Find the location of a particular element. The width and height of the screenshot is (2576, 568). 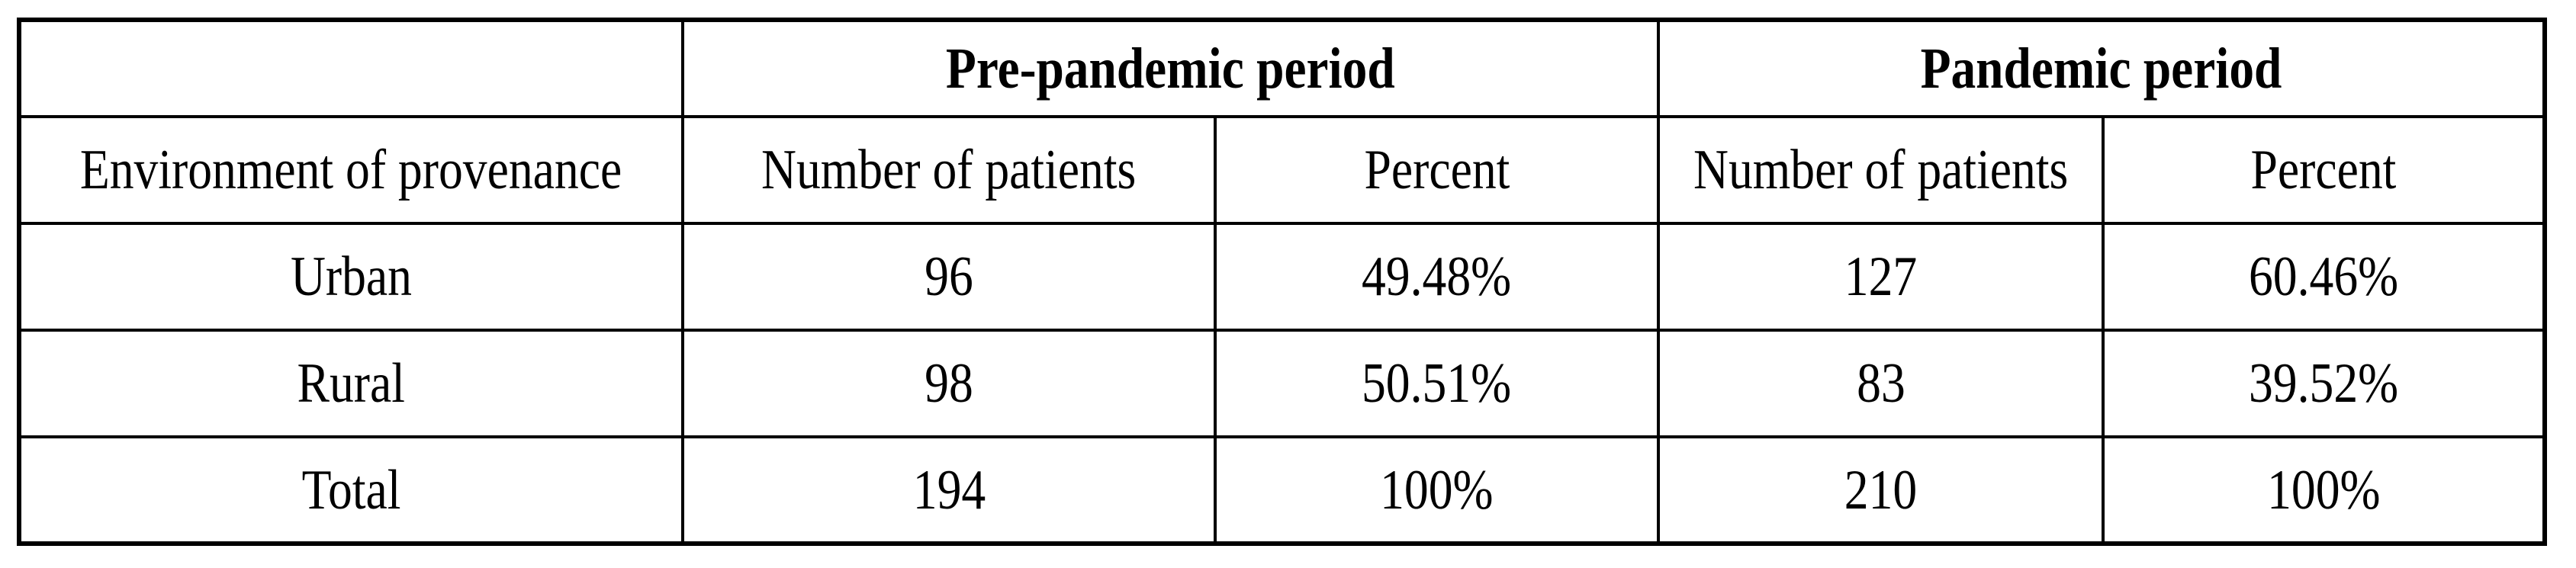

data-cell: 83 is located at coordinates (1881, 384).